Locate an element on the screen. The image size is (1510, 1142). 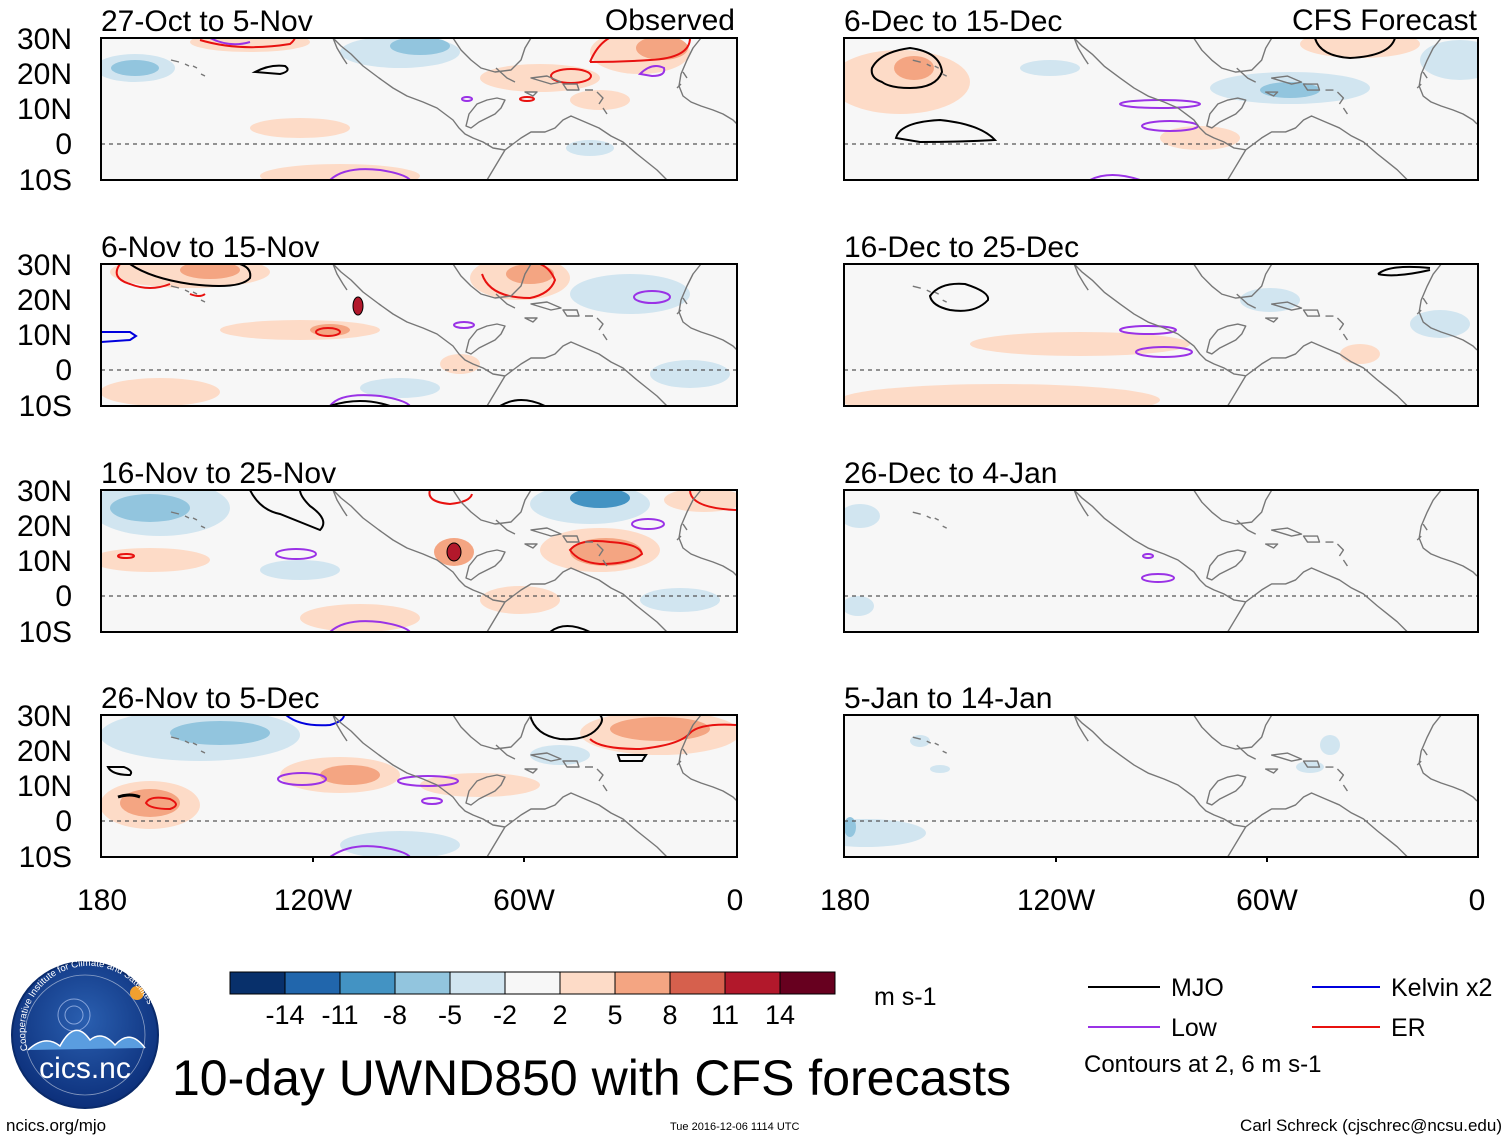
colorbar-tick-labels: -14 -11 -8 -5 -2 2 5 8 11 14 is located at coordinates (530, 1015).